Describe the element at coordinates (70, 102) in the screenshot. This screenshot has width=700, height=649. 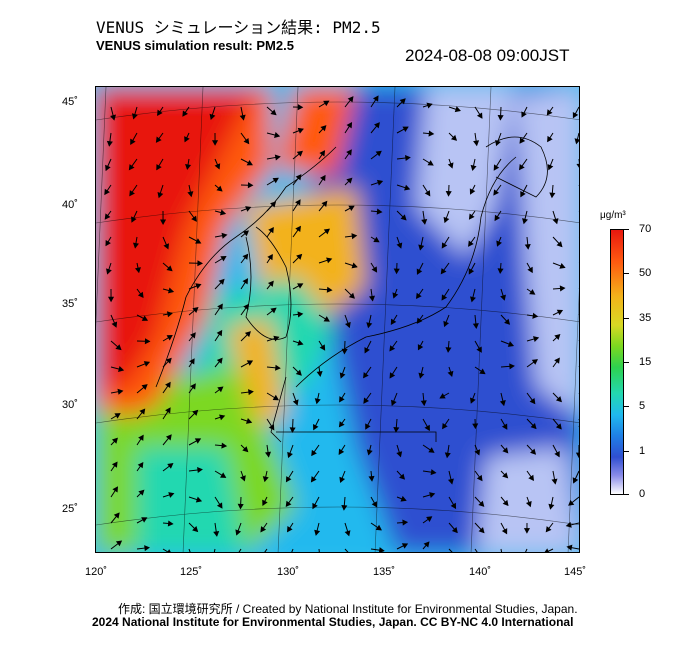
I see `lat-label-45: 45˚` at that location.